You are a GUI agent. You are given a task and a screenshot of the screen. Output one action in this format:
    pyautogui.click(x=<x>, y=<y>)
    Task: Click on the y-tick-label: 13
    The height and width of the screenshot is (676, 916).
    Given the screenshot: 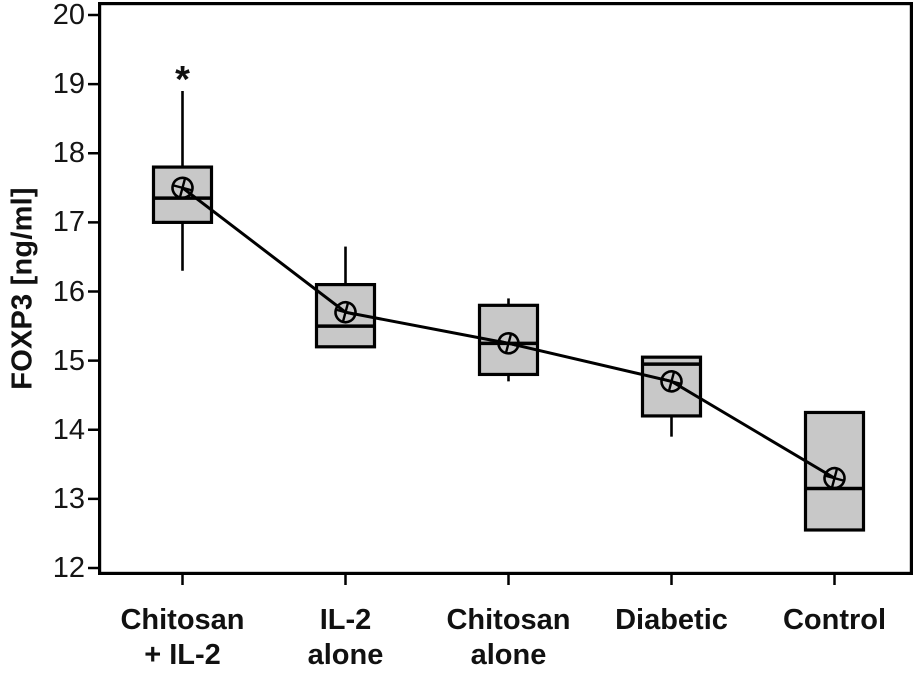 What is the action you would take?
    pyautogui.click(x=68, y=498)
    